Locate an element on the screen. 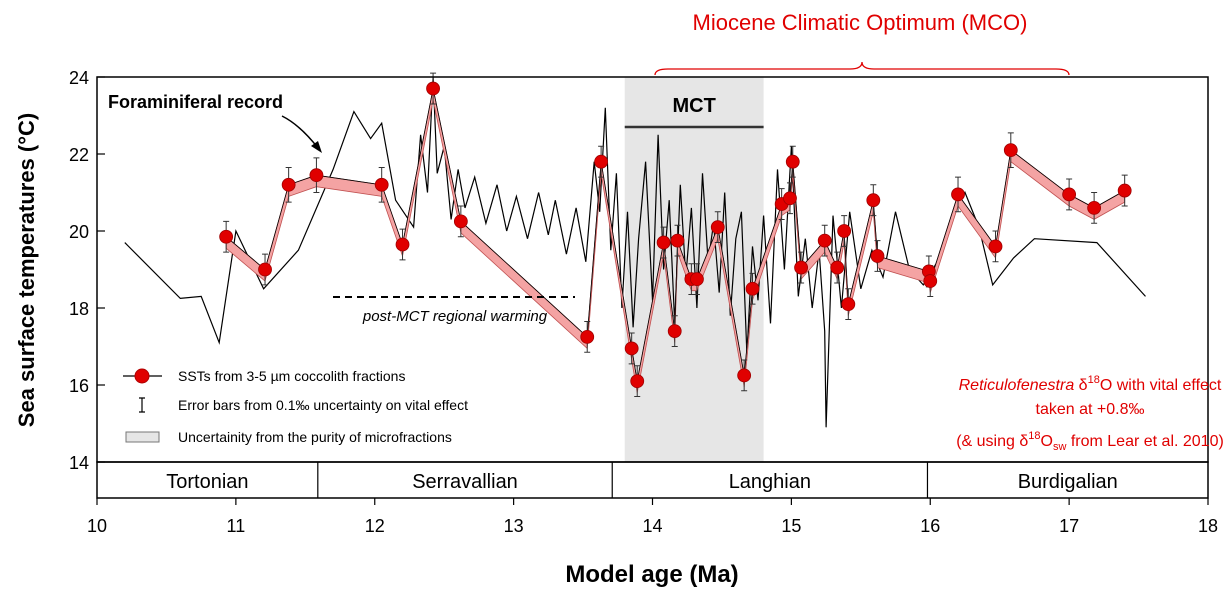 This screenshot has height=590, width=1226. x-axis-title: Model age (Ma) is located at coordinates (651, 574).